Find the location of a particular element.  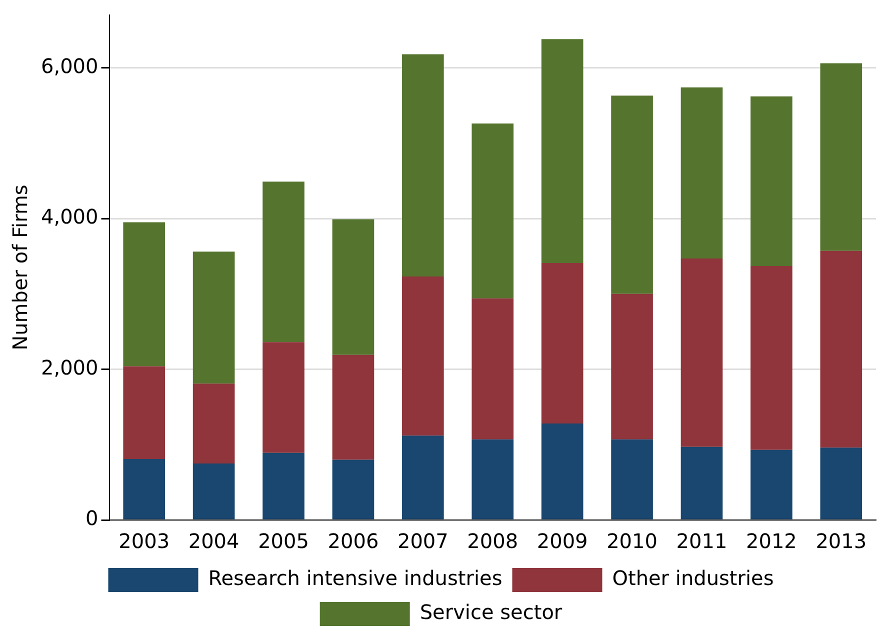

y-tick-label: 2,000 is located at coordinates (69, 367).